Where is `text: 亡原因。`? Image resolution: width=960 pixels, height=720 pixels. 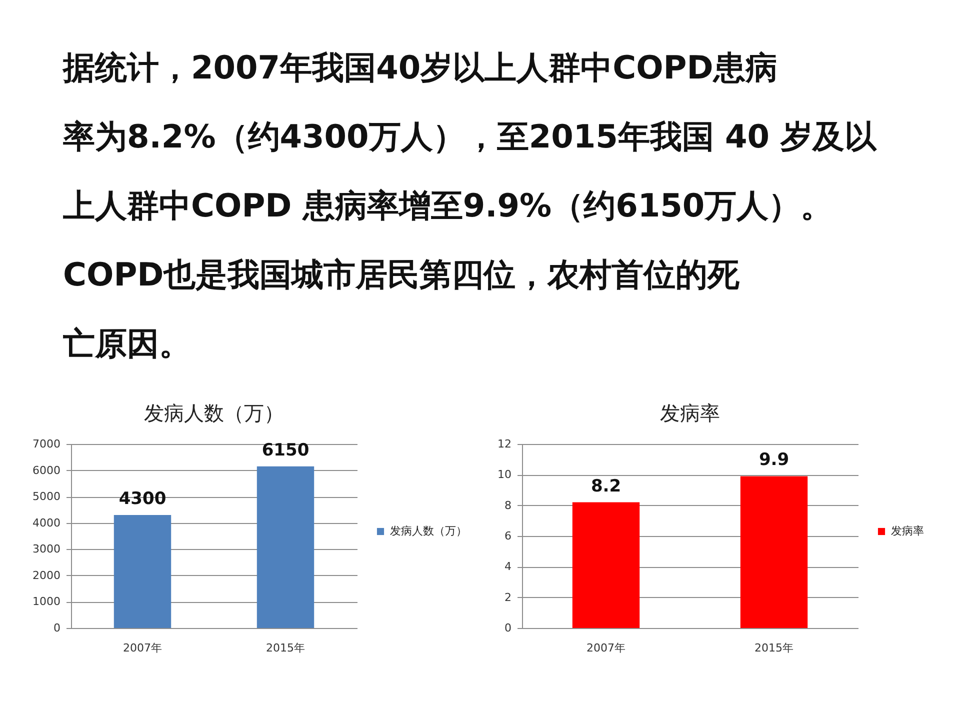
text: 亡原因。 is located at coordinates (126, 343).